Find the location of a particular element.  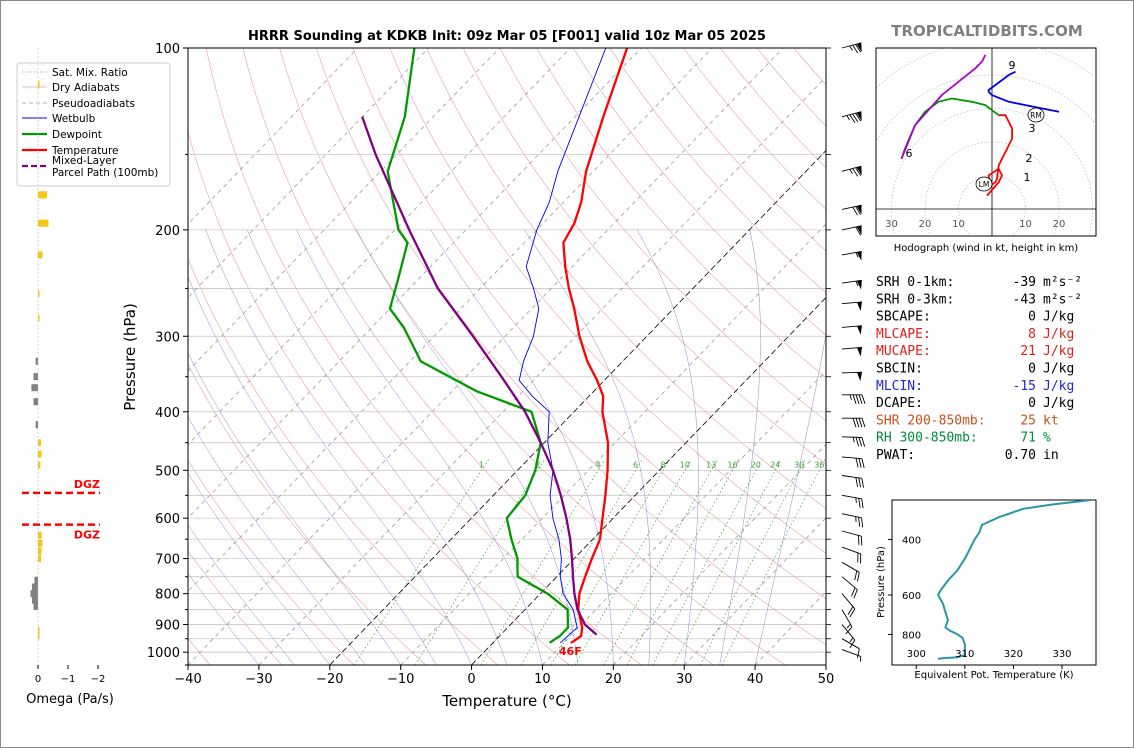

mixing-ratio-label: 10 is located at coordinates (685, 464).